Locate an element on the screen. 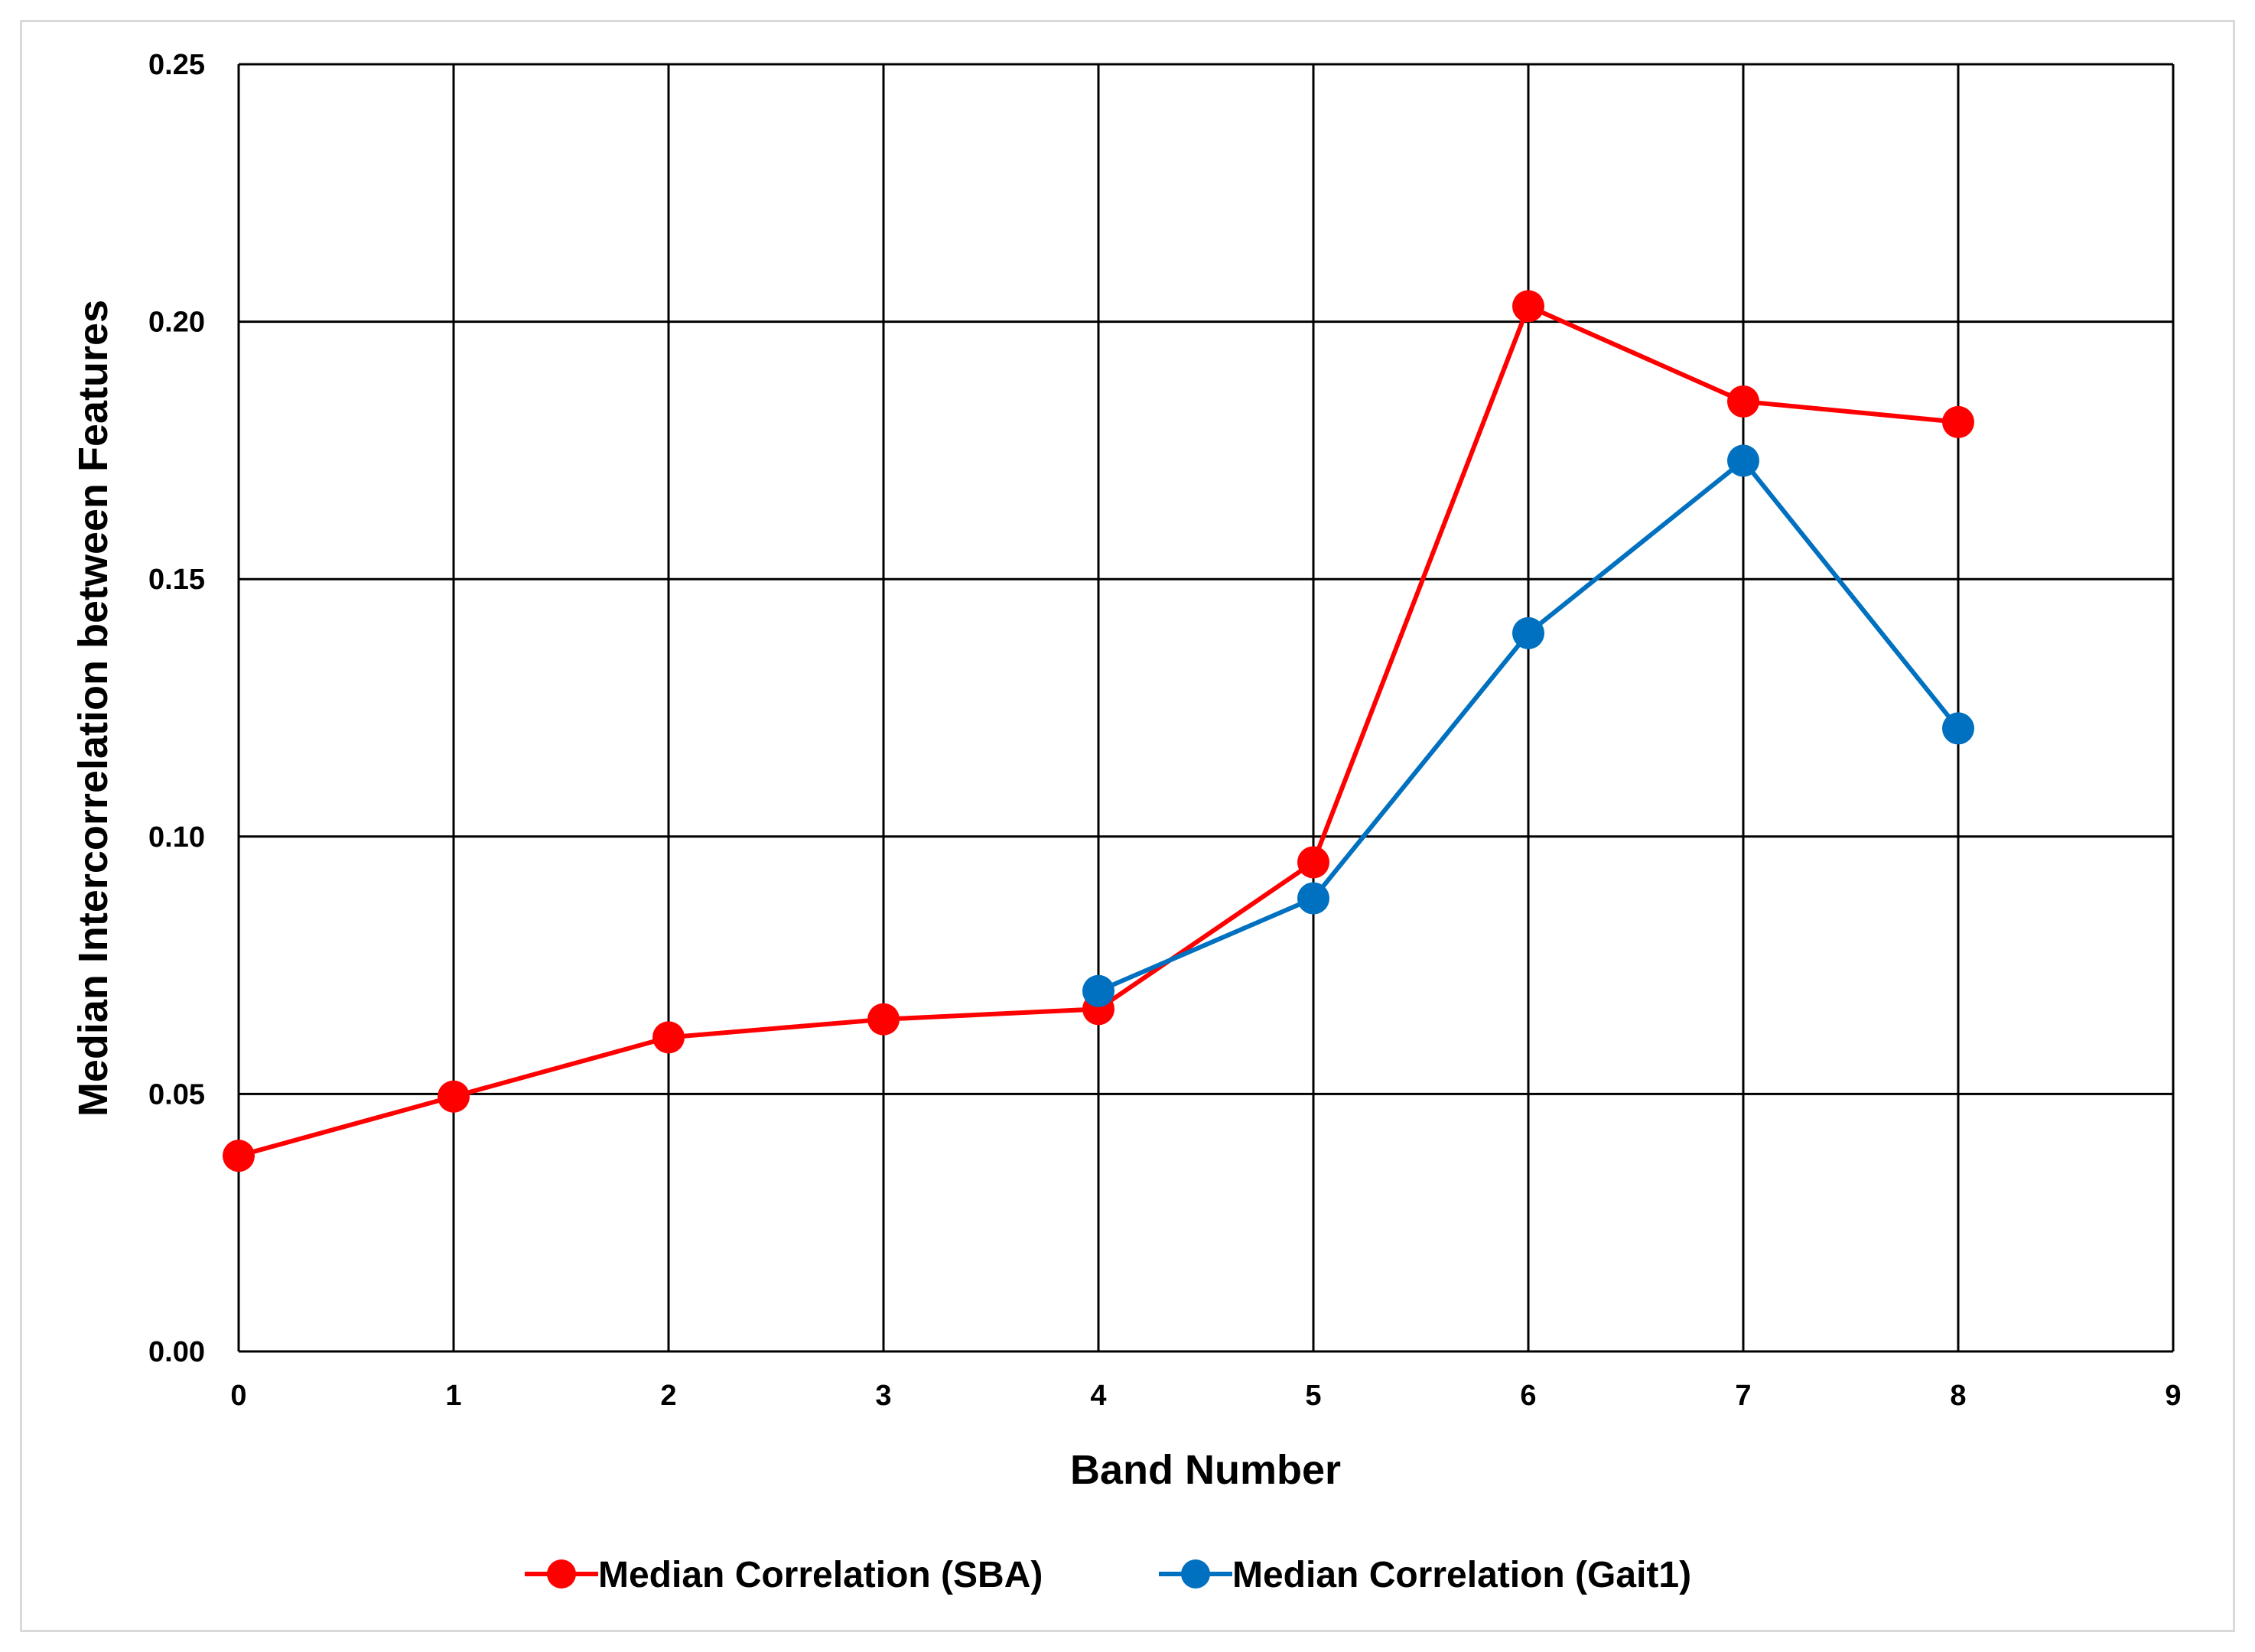 Image resolution: width=2255 pixels, height=1652 pixels. x-tick-label: 7 is located at coordinates (1743, 1396).